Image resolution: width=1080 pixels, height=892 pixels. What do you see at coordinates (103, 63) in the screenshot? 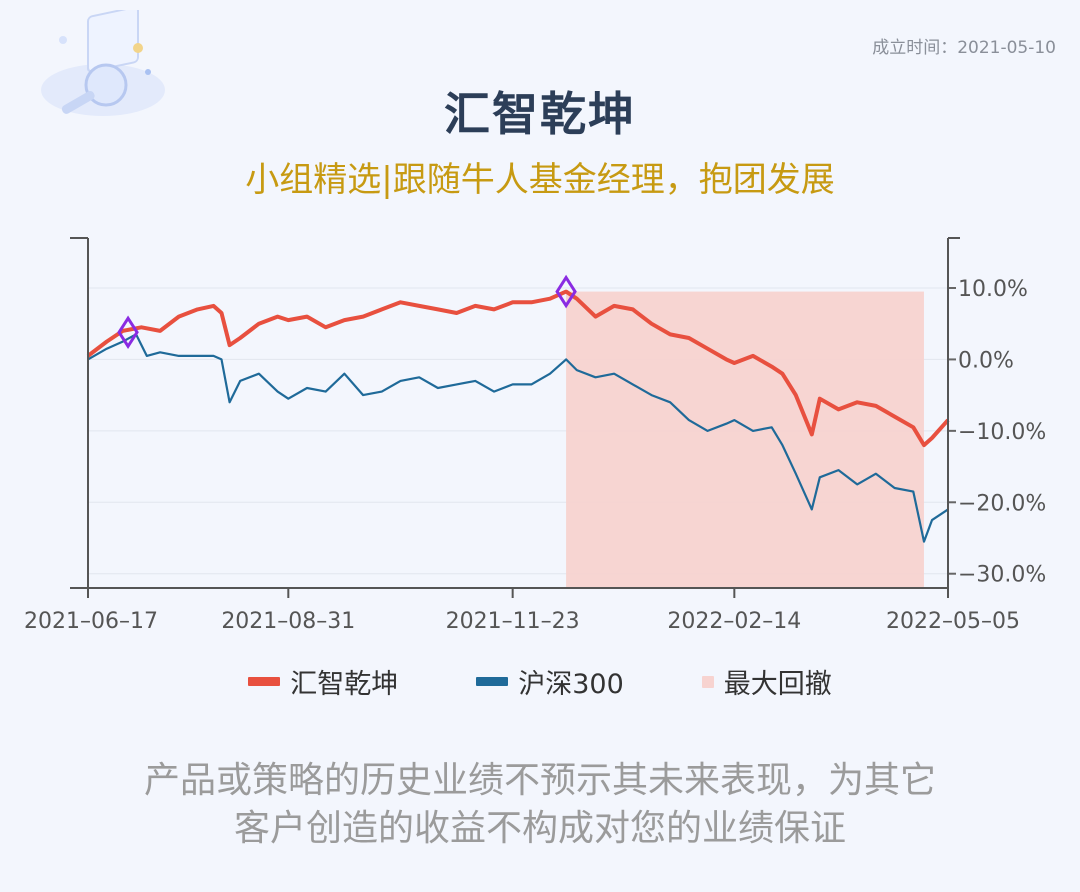
I see `magnifier-illustration-icon` at bounding box center [103, 63].